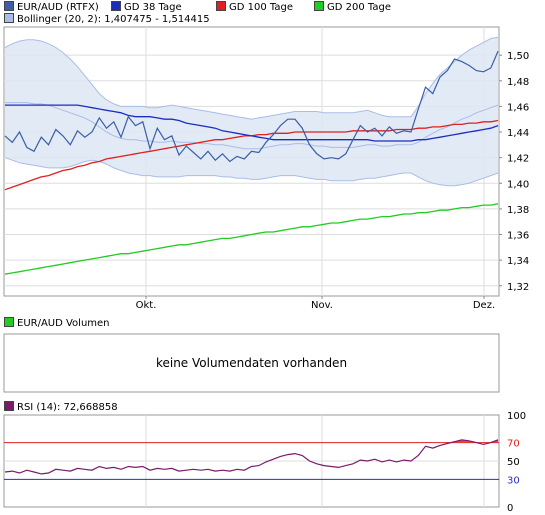 This screenshot has width=545, height=515. I want to click on y-tick-label: 1,42, so click(518, 159).